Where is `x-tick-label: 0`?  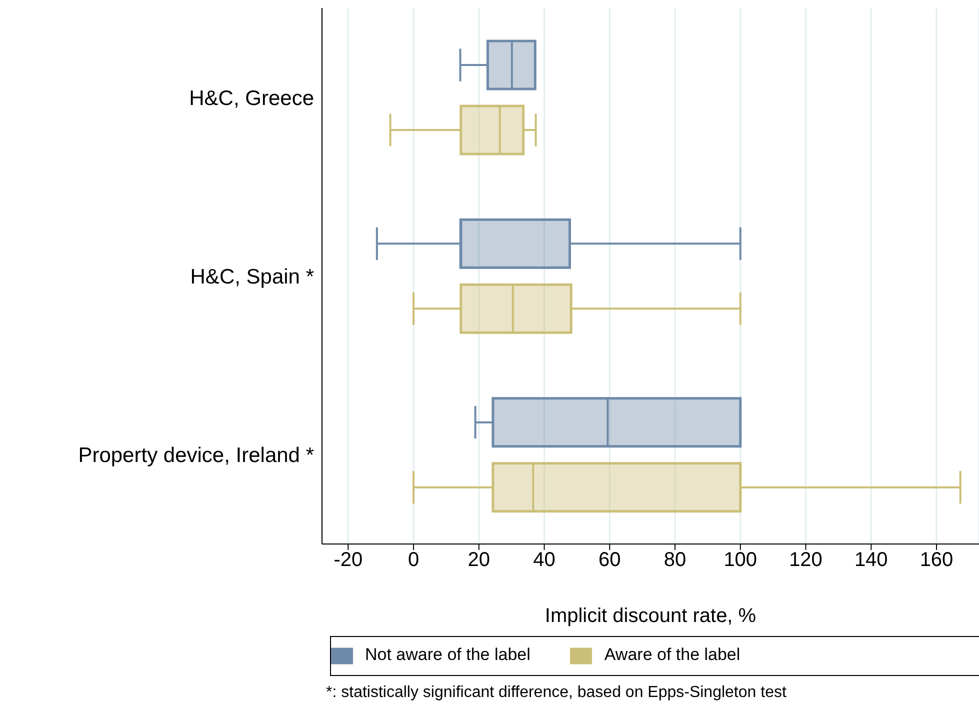 x-tick-label: 0 is located at coordinates (414, 560).